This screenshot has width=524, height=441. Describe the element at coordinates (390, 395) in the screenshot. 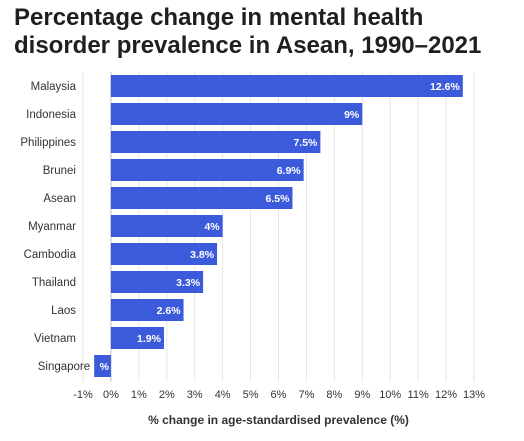

I see `x-tick-label: 10%` at that location.